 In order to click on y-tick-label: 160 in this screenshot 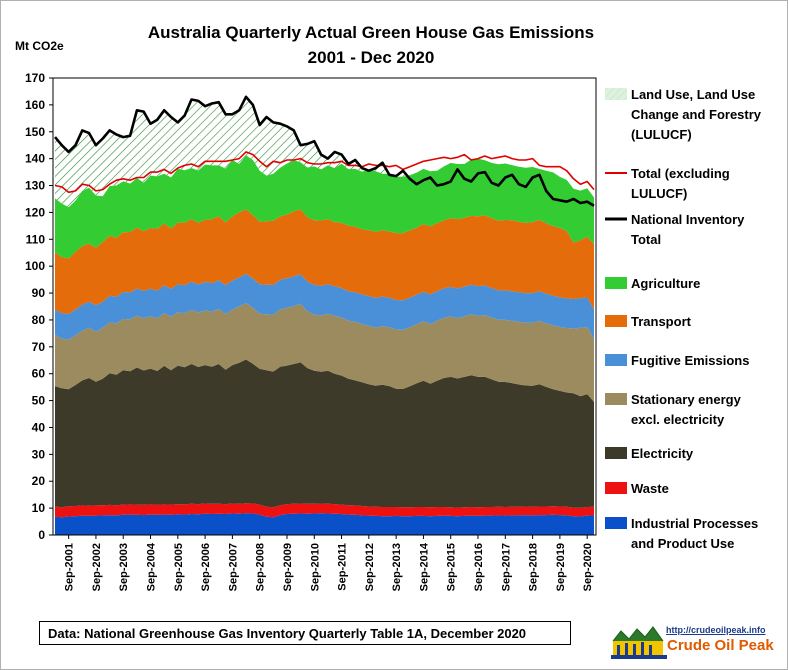, I will do `click(35, 105)`.